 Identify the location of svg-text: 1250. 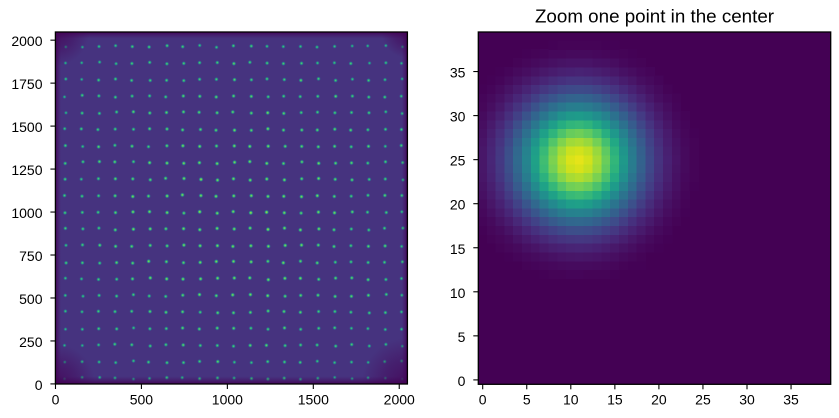
(26, 170).